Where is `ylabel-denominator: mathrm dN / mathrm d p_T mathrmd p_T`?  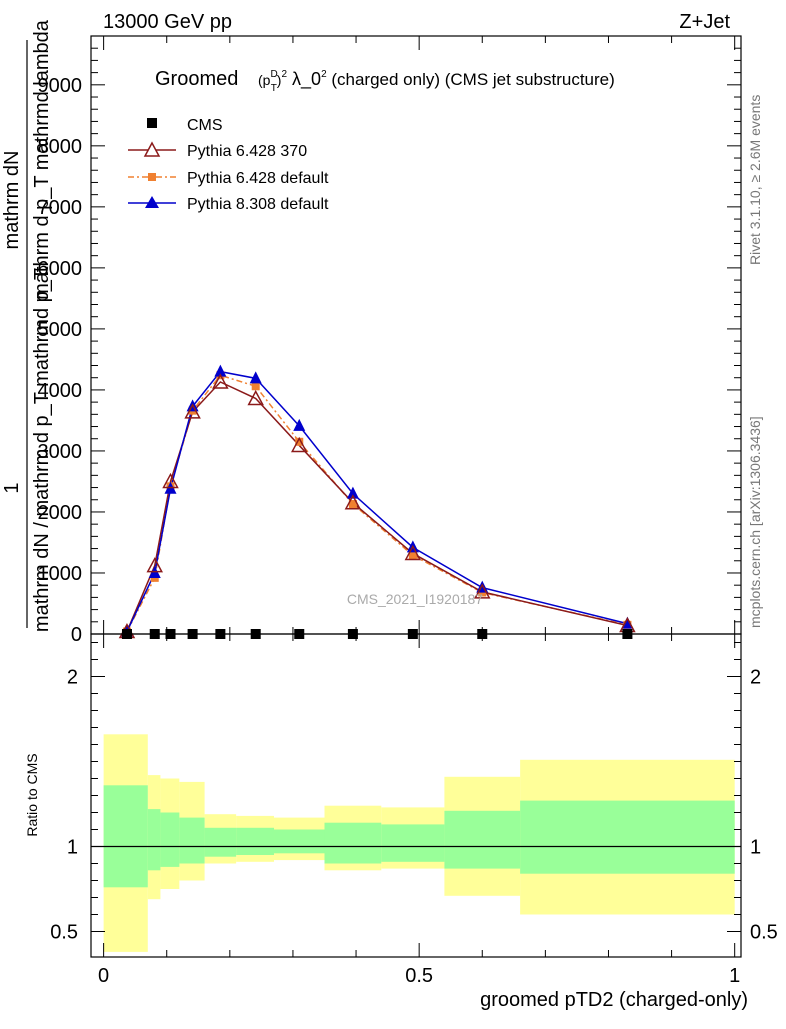
ylabel-denominator: mathrm dN / mathrm d p_T mathrmd p_T is located at coordinates (42, 450).